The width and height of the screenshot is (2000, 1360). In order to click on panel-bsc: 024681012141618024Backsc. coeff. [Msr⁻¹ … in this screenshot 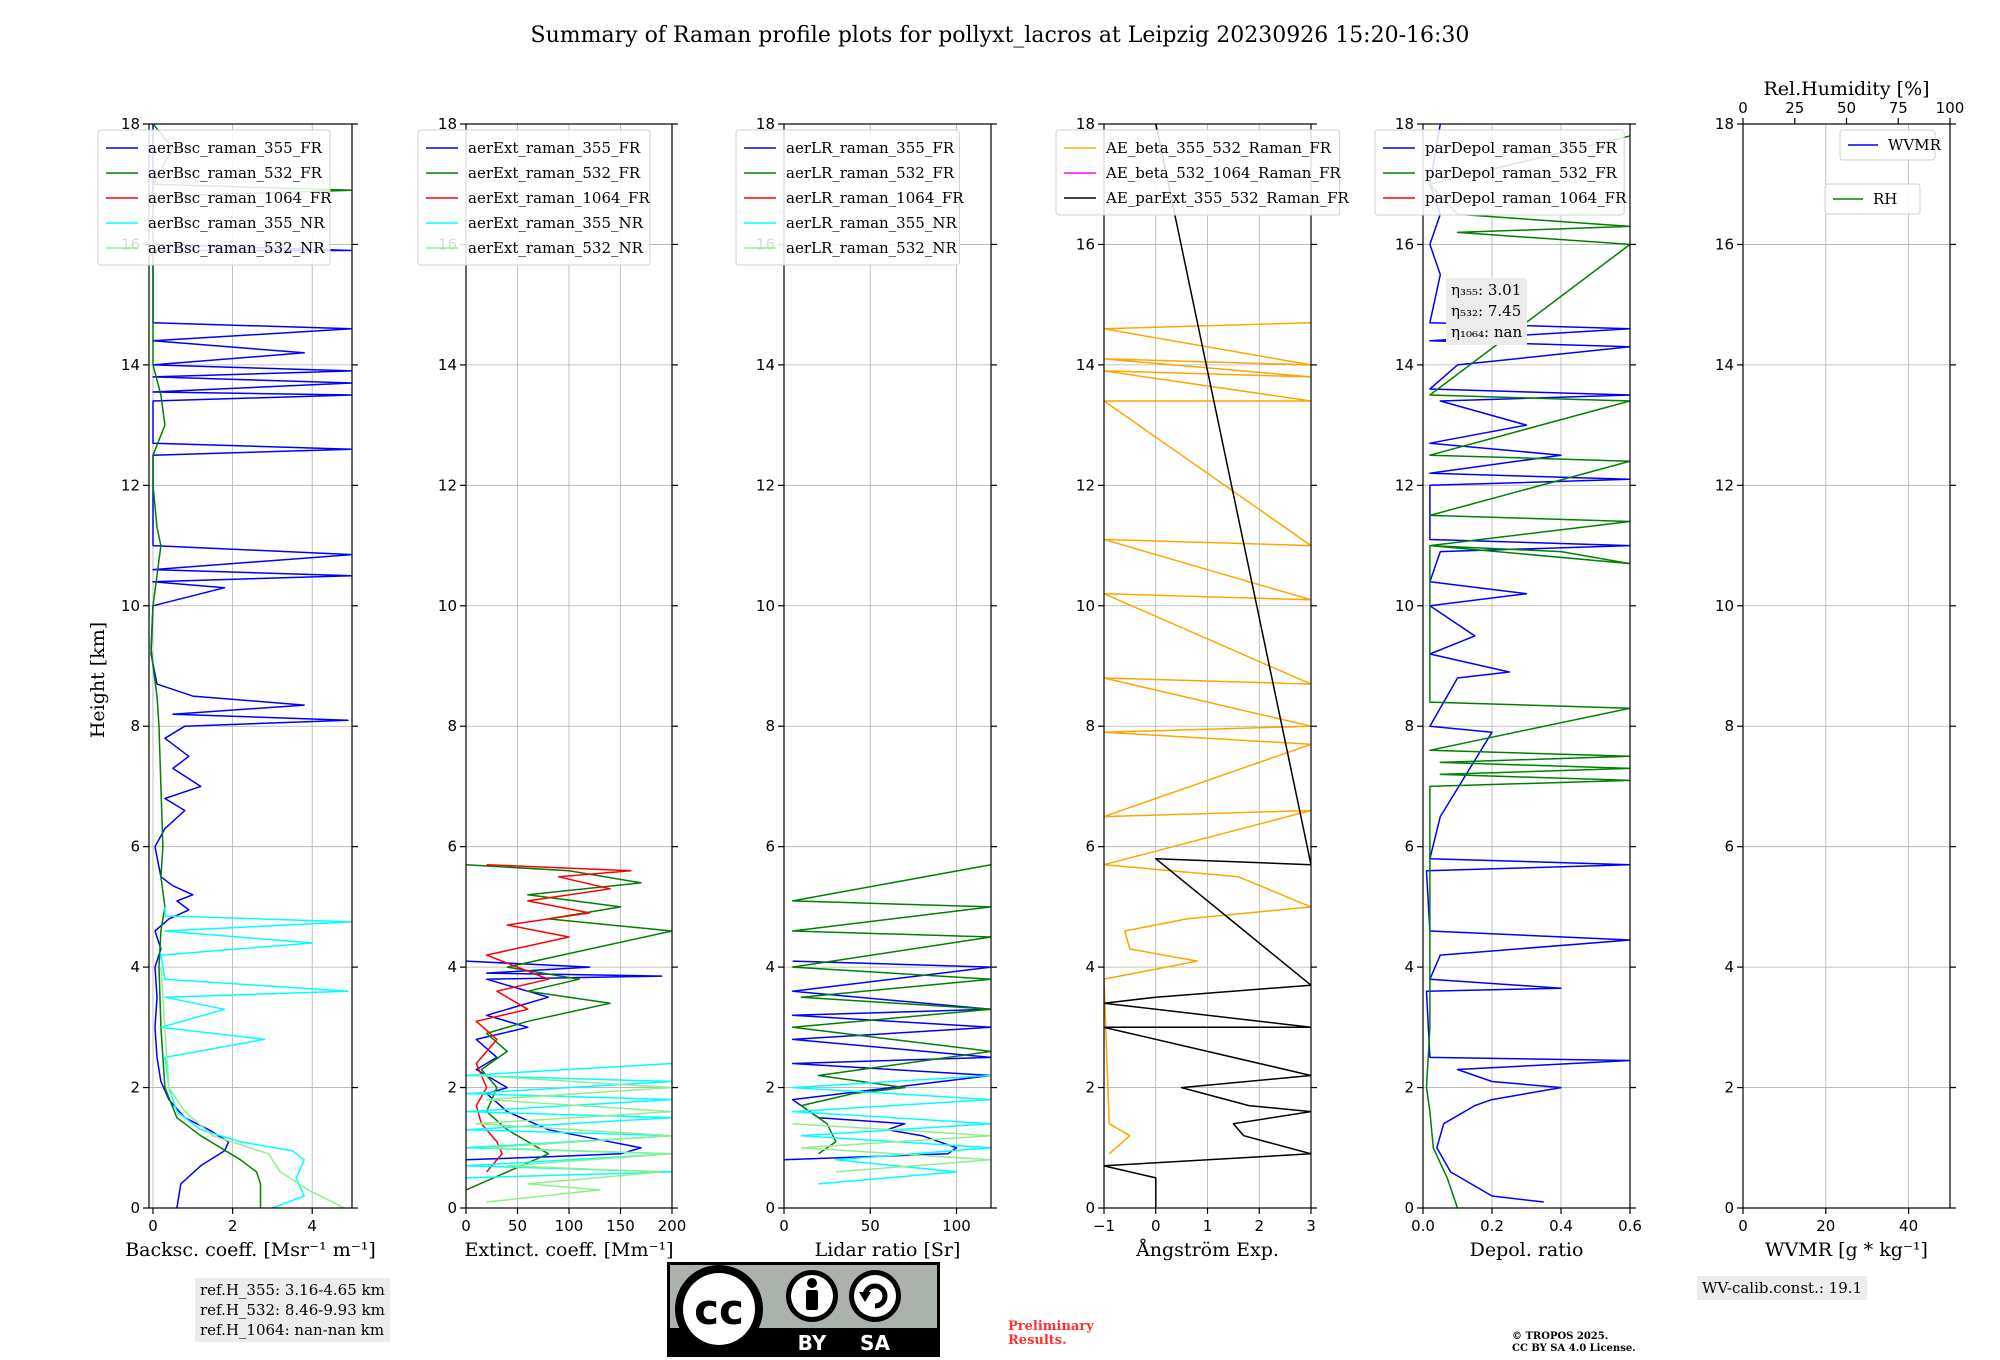, I will do `click(236, 688)`.